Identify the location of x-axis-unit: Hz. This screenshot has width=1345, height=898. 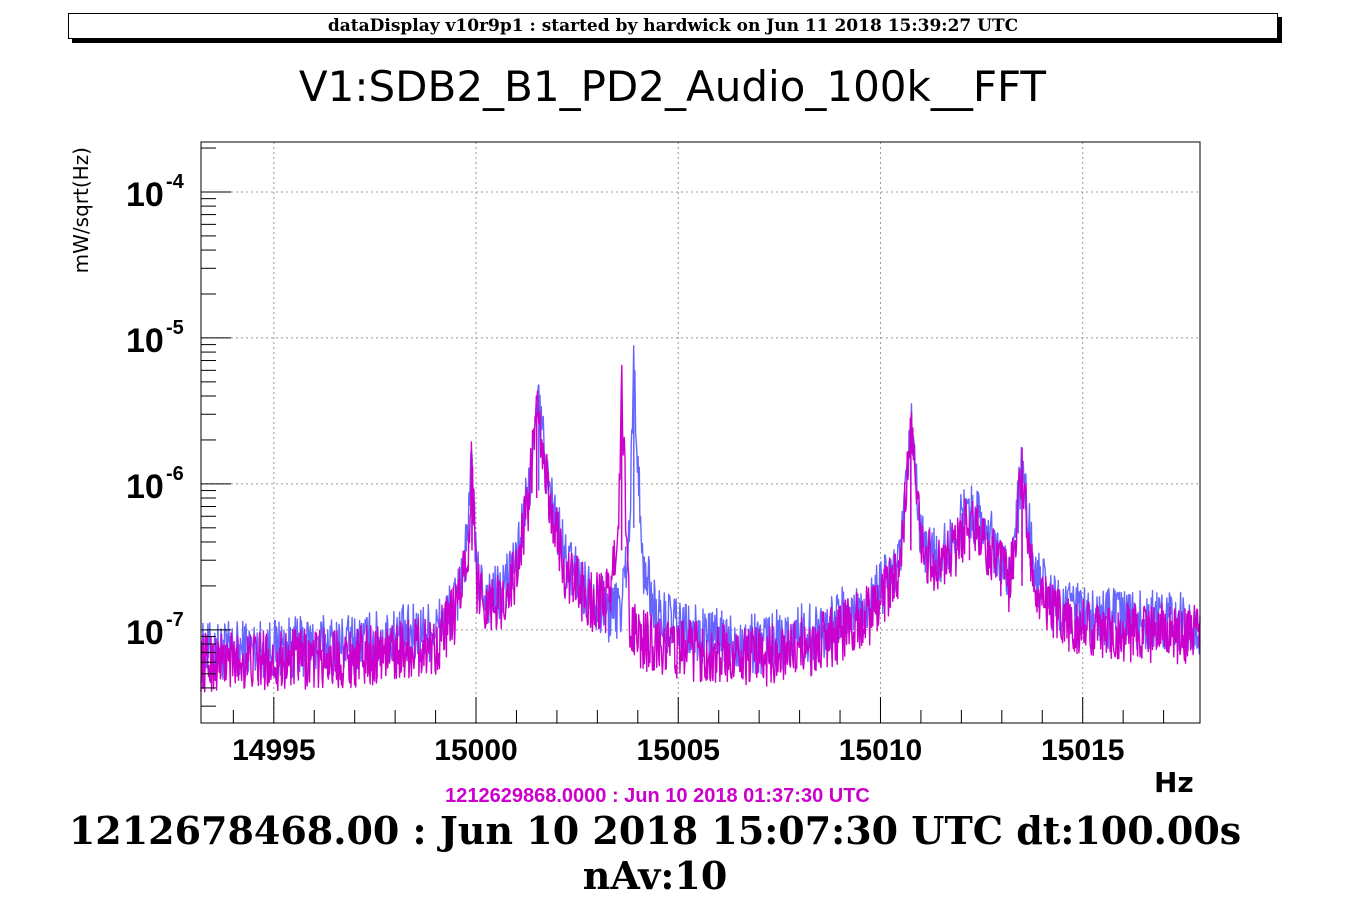
(1174, 782).